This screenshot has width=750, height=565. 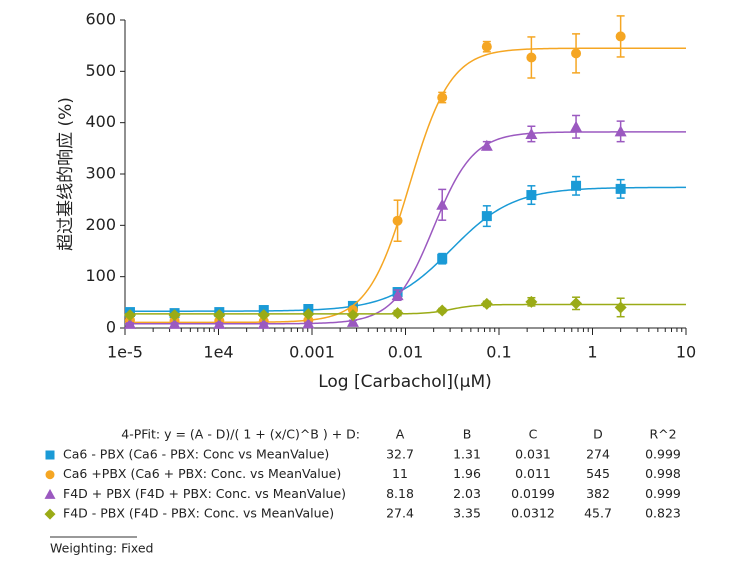 I want to click on fit-value: 0.998, so click(x=663, y=473).